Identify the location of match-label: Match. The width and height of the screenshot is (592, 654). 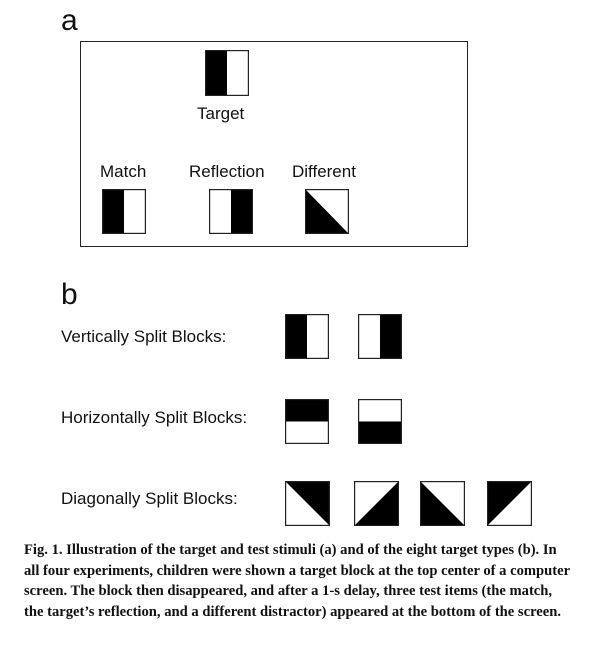
(123, 172).